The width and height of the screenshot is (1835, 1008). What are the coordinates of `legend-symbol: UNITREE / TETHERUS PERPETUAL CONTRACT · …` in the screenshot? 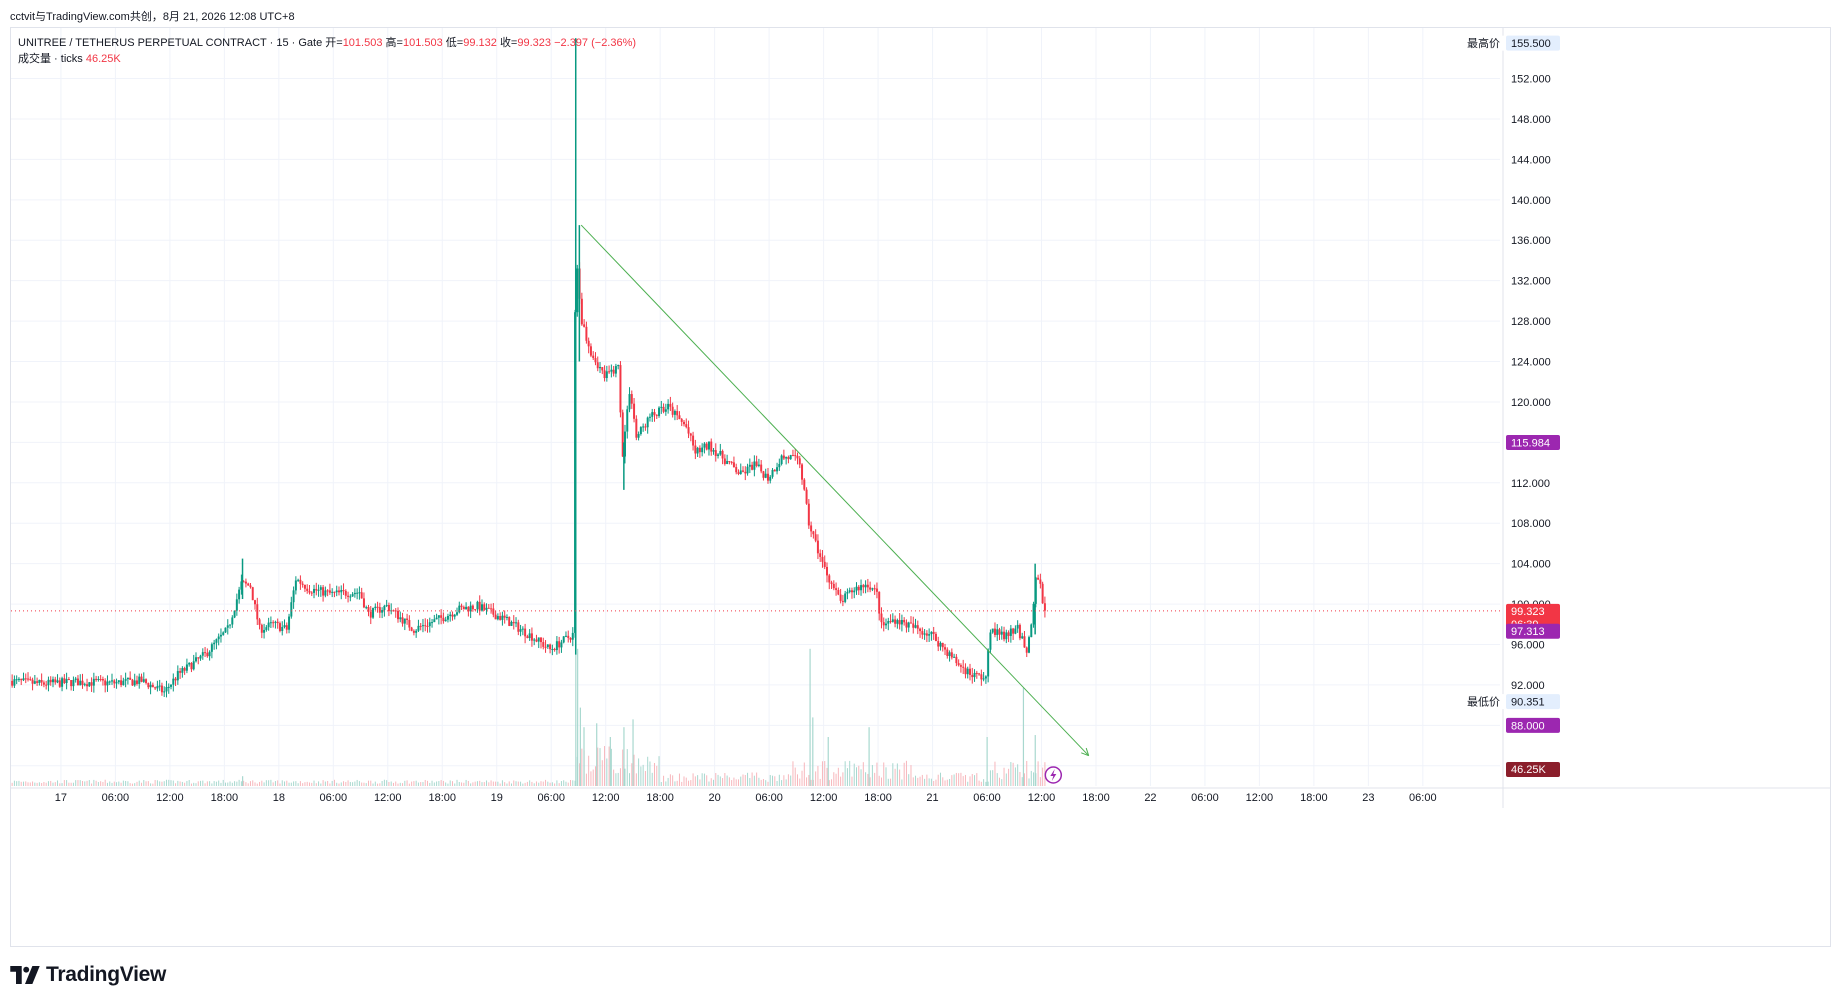 It's located at (170, 43).